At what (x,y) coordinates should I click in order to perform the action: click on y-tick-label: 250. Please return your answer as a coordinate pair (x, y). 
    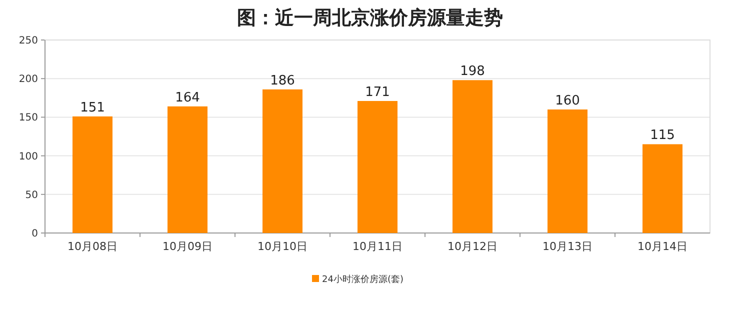
    Looking at the image, I should click on (28, 41).